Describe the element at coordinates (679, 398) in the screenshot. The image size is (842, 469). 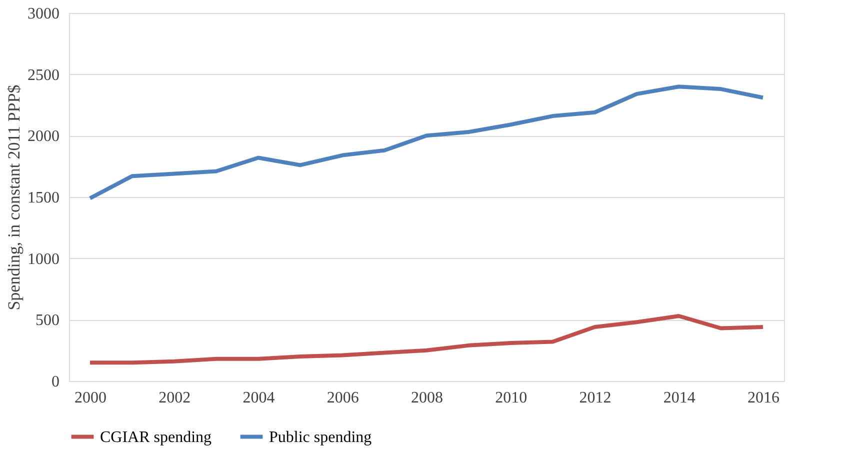
I see `x-tick-label: 2014` at that location.